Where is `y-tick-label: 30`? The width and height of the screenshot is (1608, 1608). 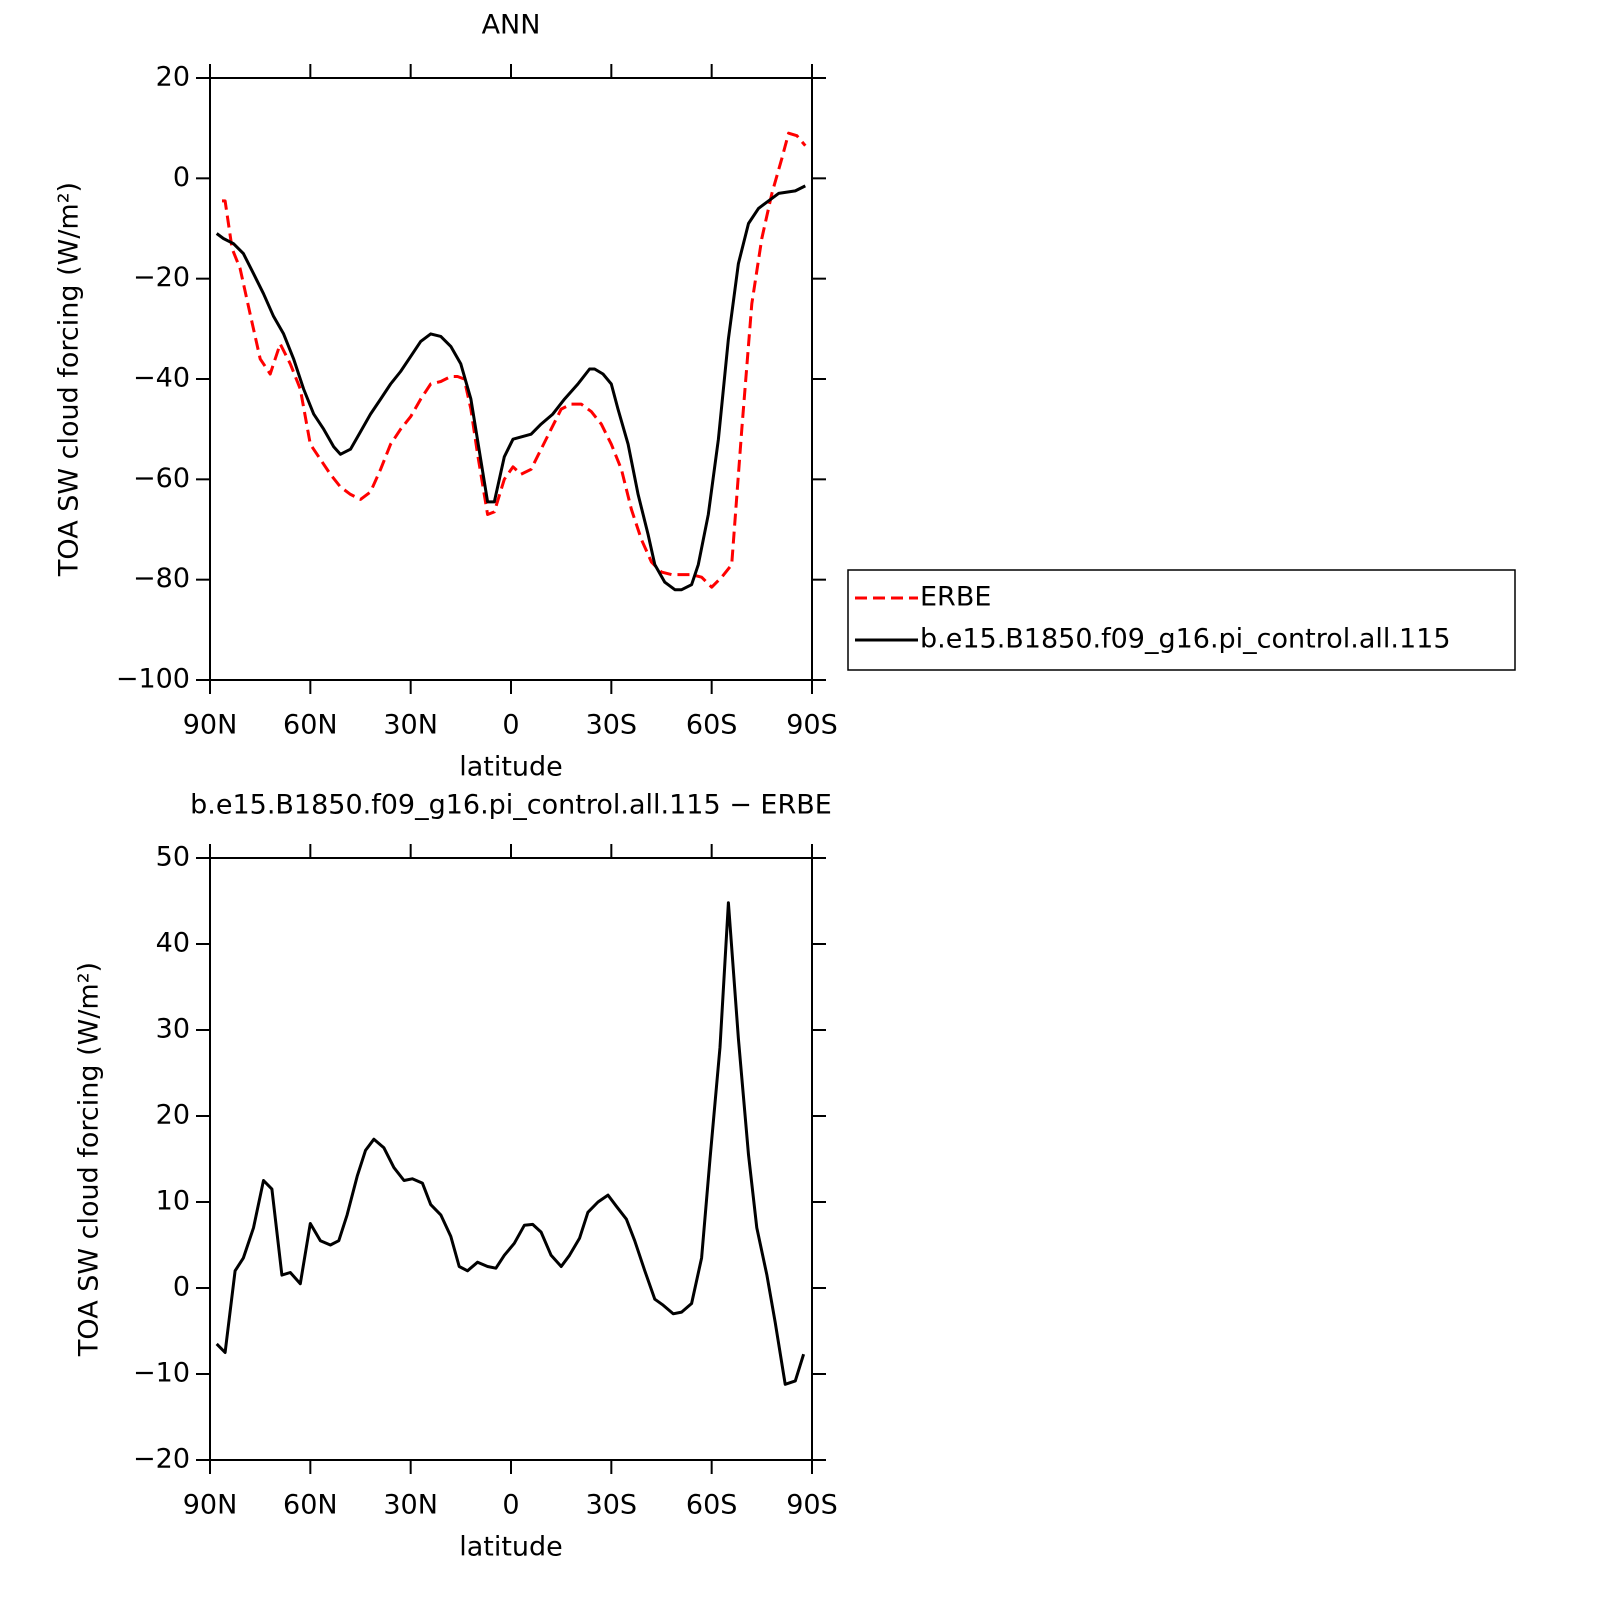 y-tick-label: 30 is located at coordinates (173, 1029).